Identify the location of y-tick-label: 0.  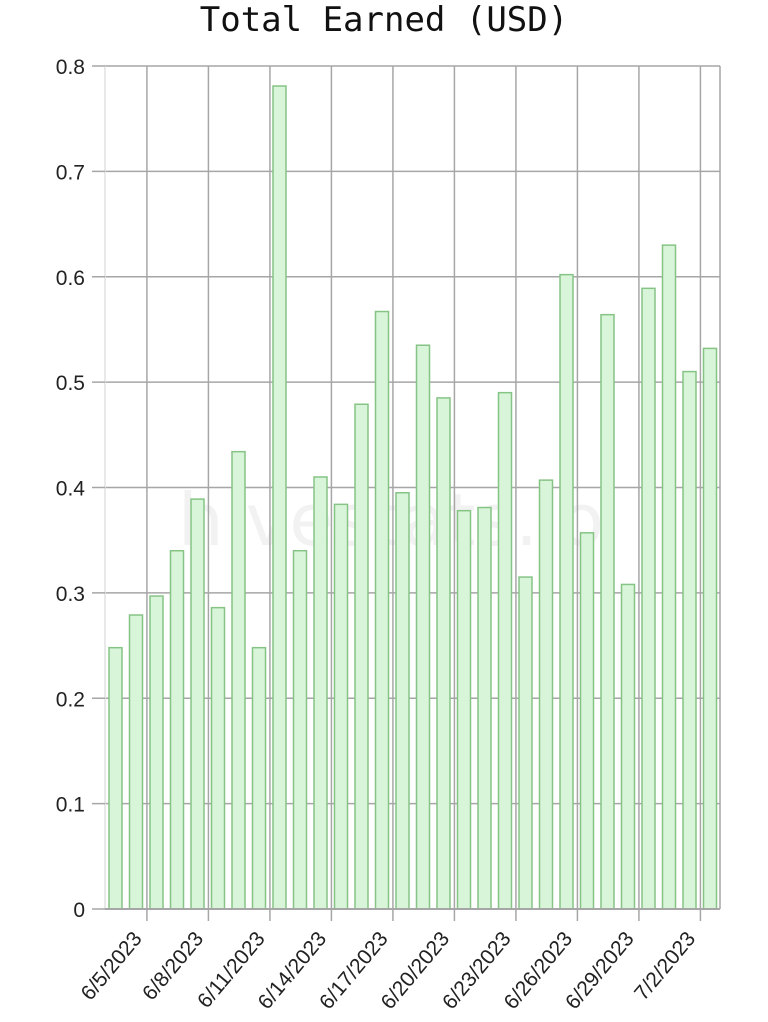
(79, 910).